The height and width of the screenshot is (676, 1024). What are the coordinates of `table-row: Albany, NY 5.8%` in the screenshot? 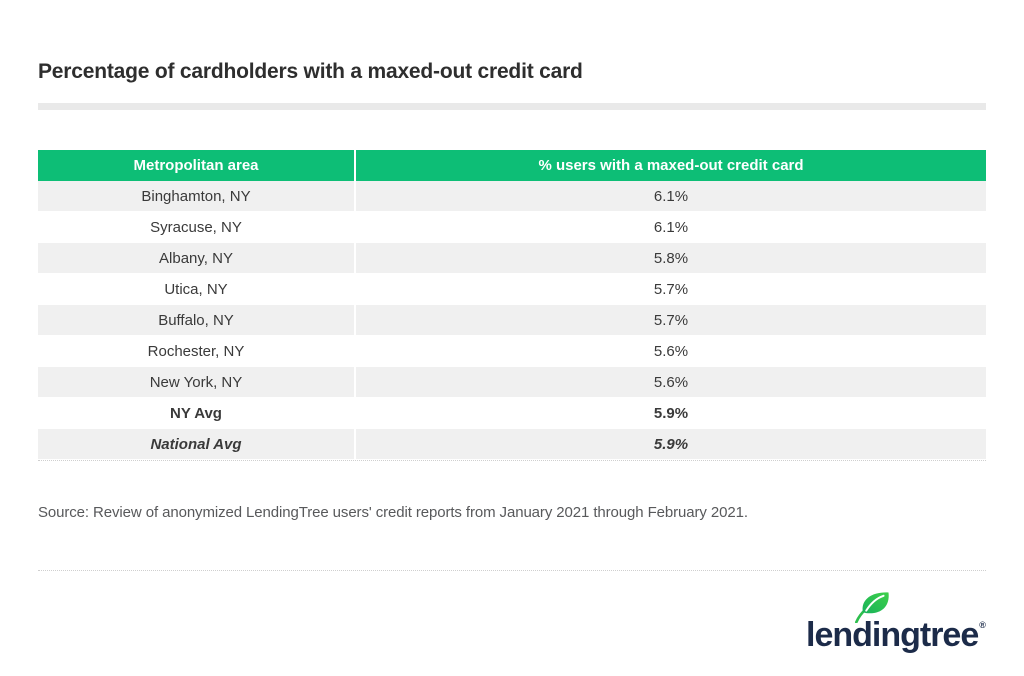 It's located at (512, 258).